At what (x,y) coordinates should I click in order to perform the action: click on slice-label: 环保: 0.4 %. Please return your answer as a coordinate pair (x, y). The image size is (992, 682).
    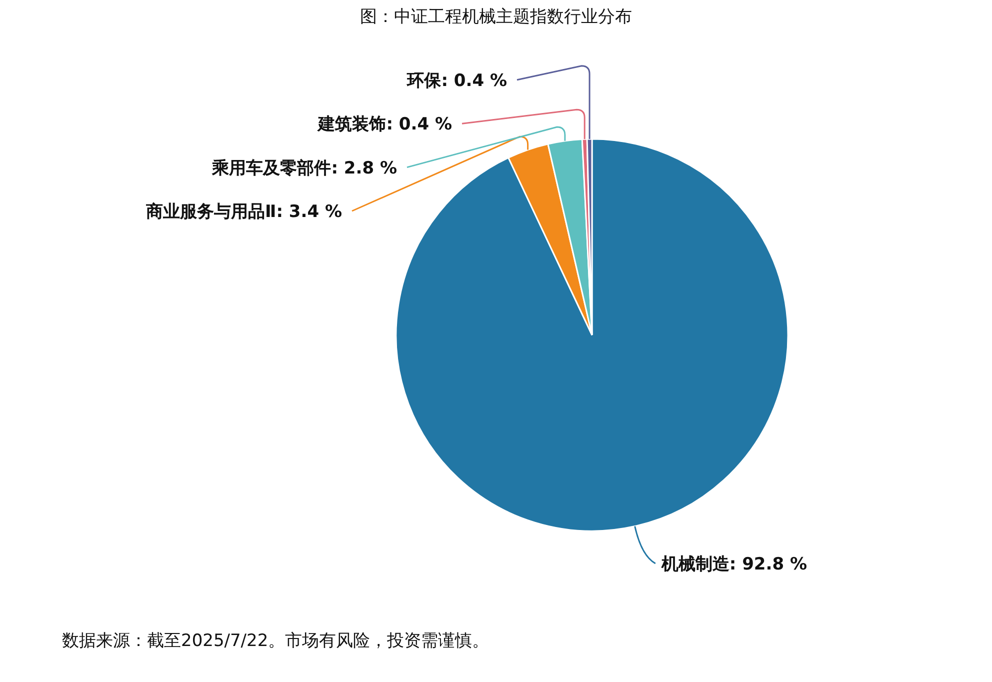
    Looking at the image, I should click on (456, 80).